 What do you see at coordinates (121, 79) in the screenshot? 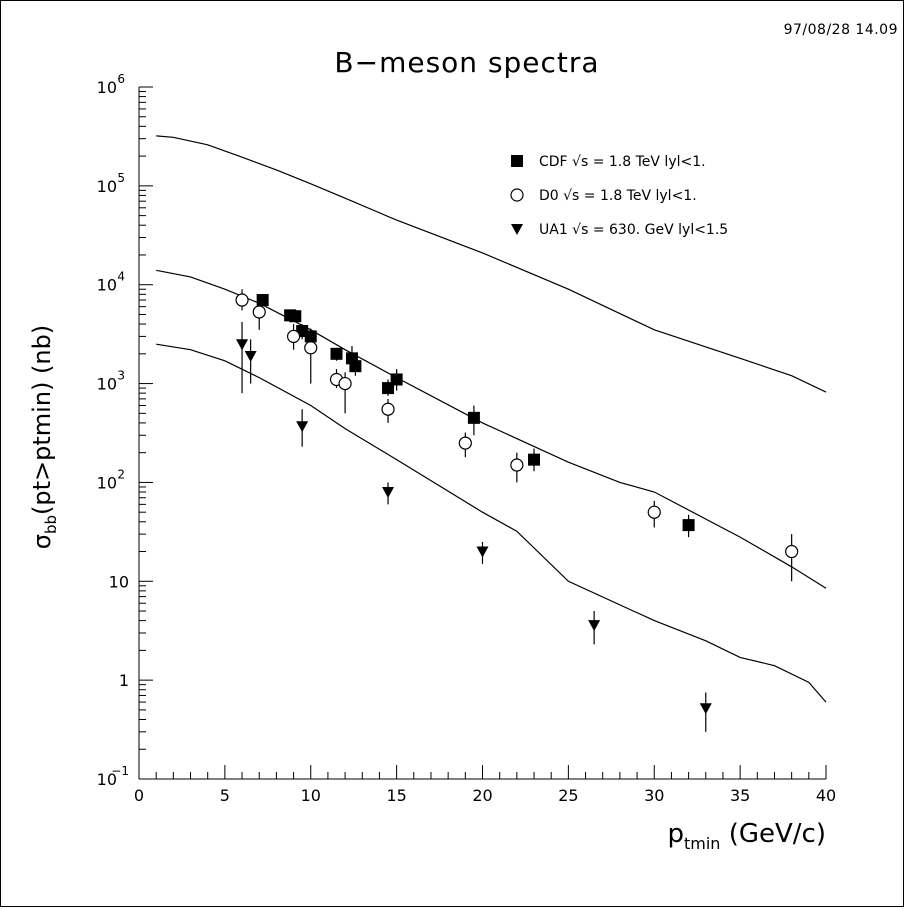
I see `y-tick-exponent: 6` at bounding box center [121, 79].